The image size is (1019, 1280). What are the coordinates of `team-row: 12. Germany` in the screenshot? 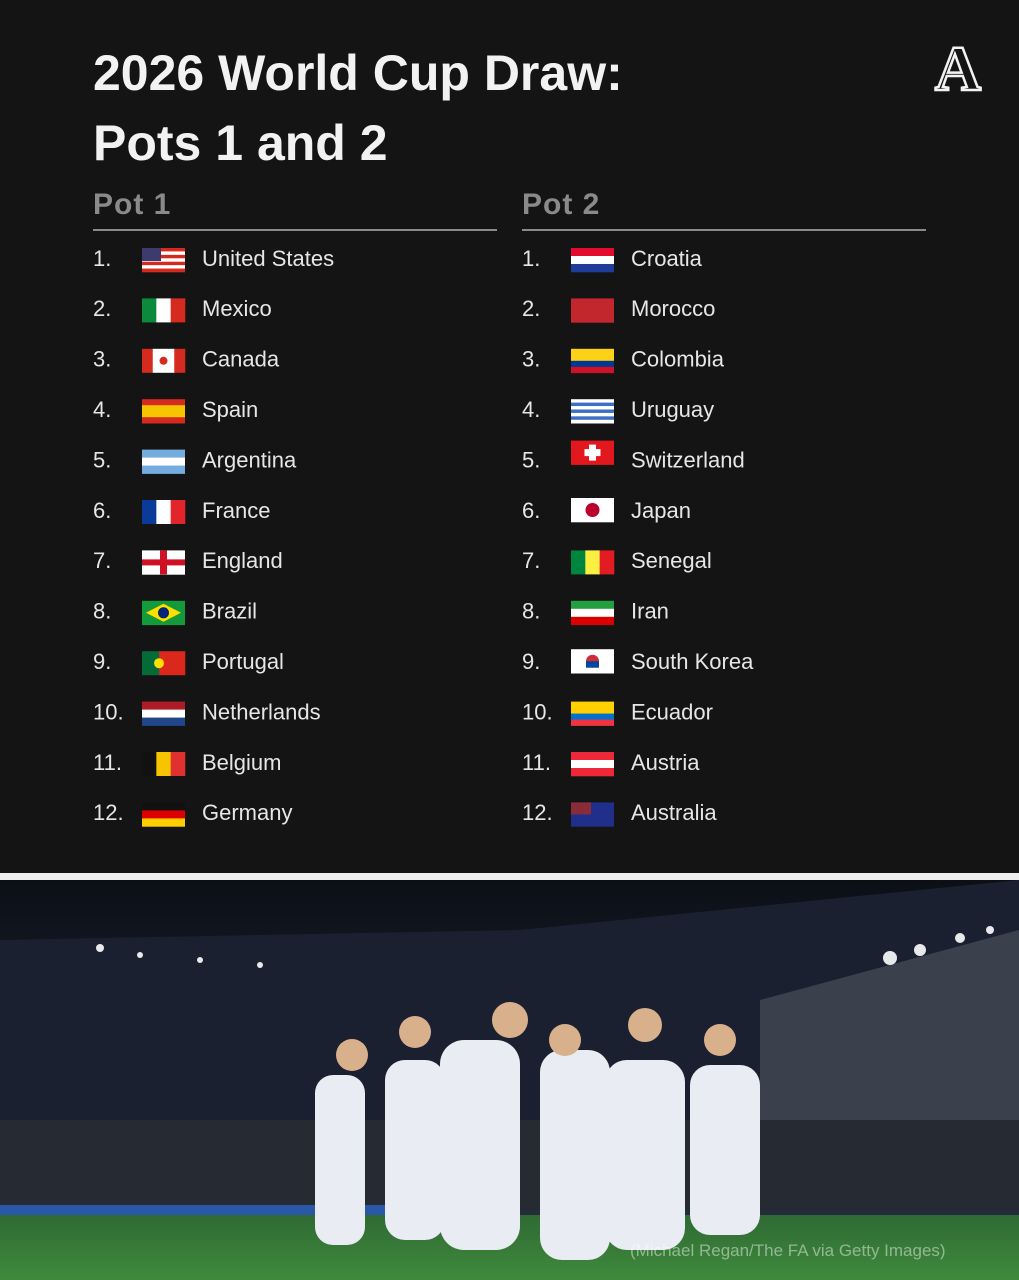 It's located at (192, 813).